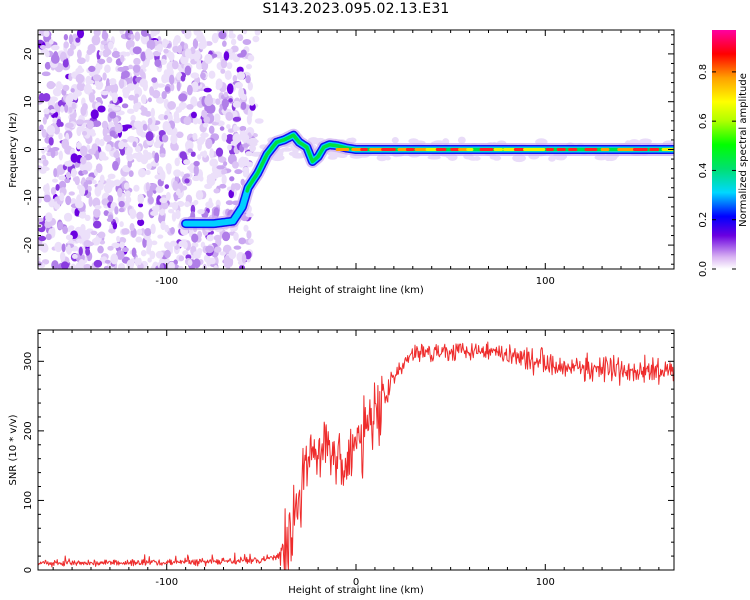 This screenshot has width=750, height=600. What do you see at coordinates (28, 197) in the screenshot?
I see `y-tick-label: -10` at bounding box center [28, 197].